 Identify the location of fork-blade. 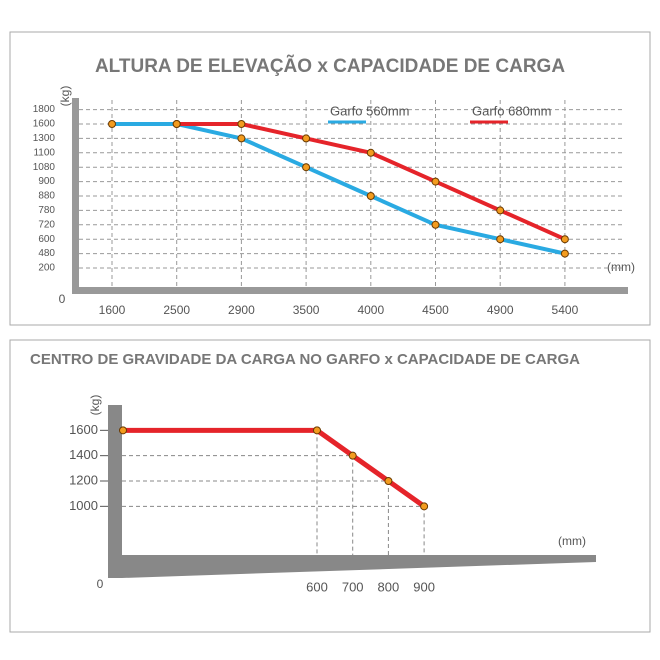
(352, 566).